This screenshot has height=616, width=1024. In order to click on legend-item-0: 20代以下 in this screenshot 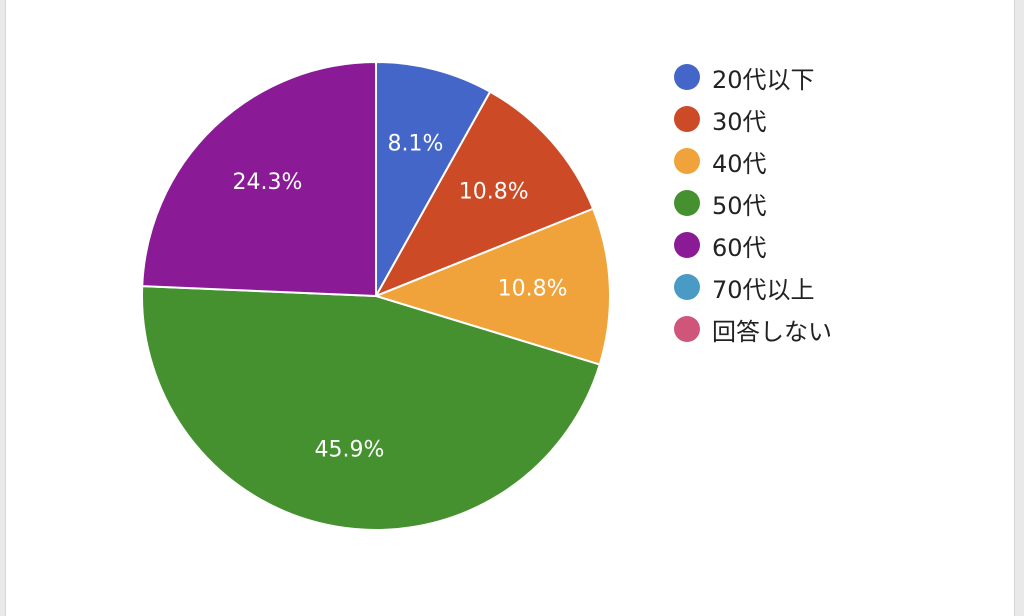, I will do `click(753, 77)`.